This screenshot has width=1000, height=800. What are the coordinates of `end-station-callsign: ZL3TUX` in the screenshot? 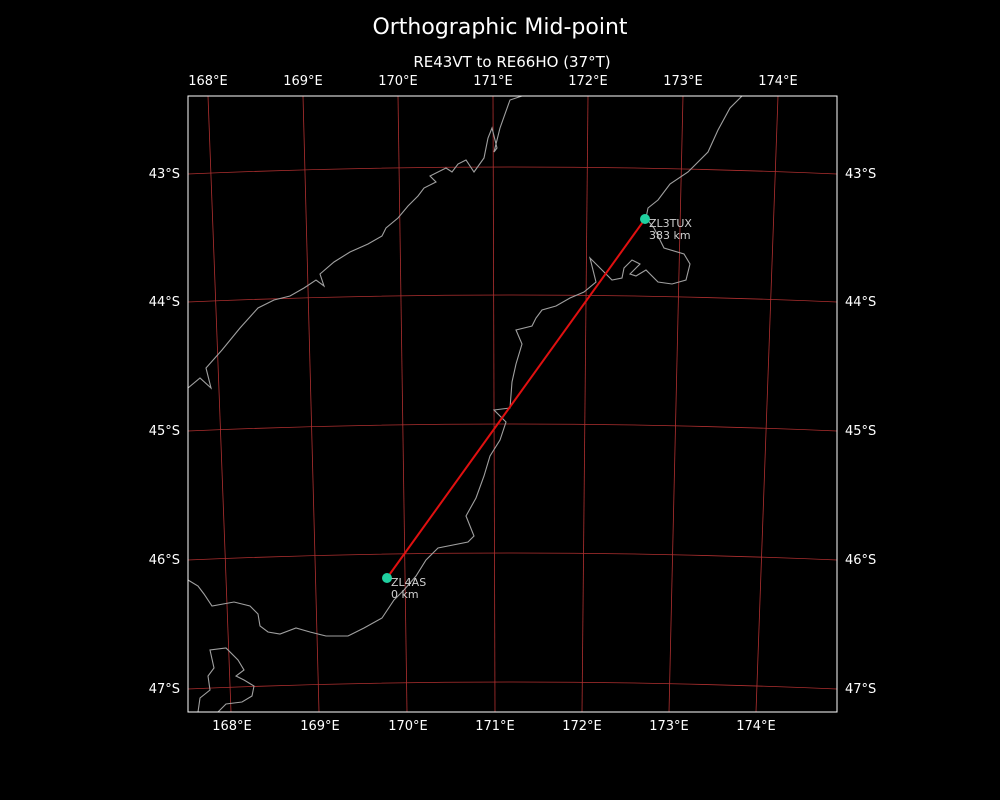 It's located at (670, 223).